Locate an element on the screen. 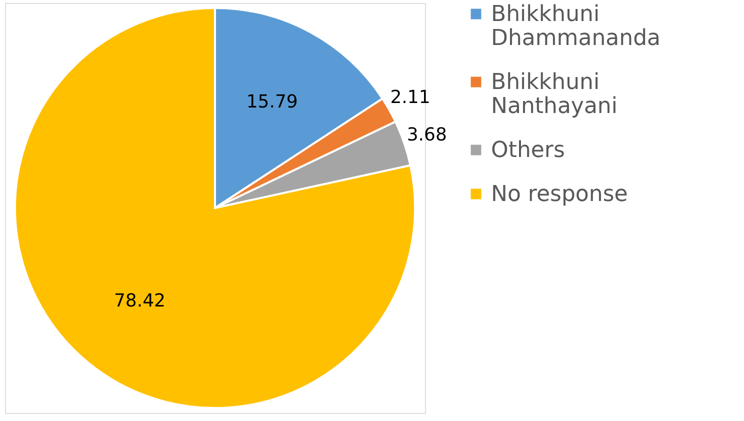 The height and width of the screenshot is (421, 744). data-label: 3.68 is located at coordinates (426, 135).